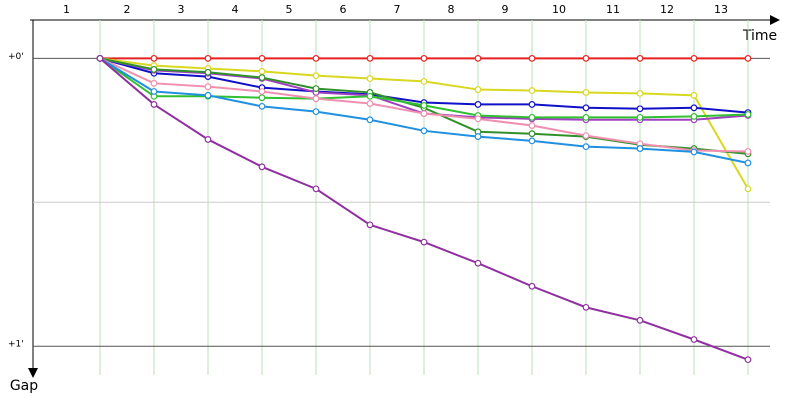  I want to click on y-axis-label: Gap, so click(24, 386).